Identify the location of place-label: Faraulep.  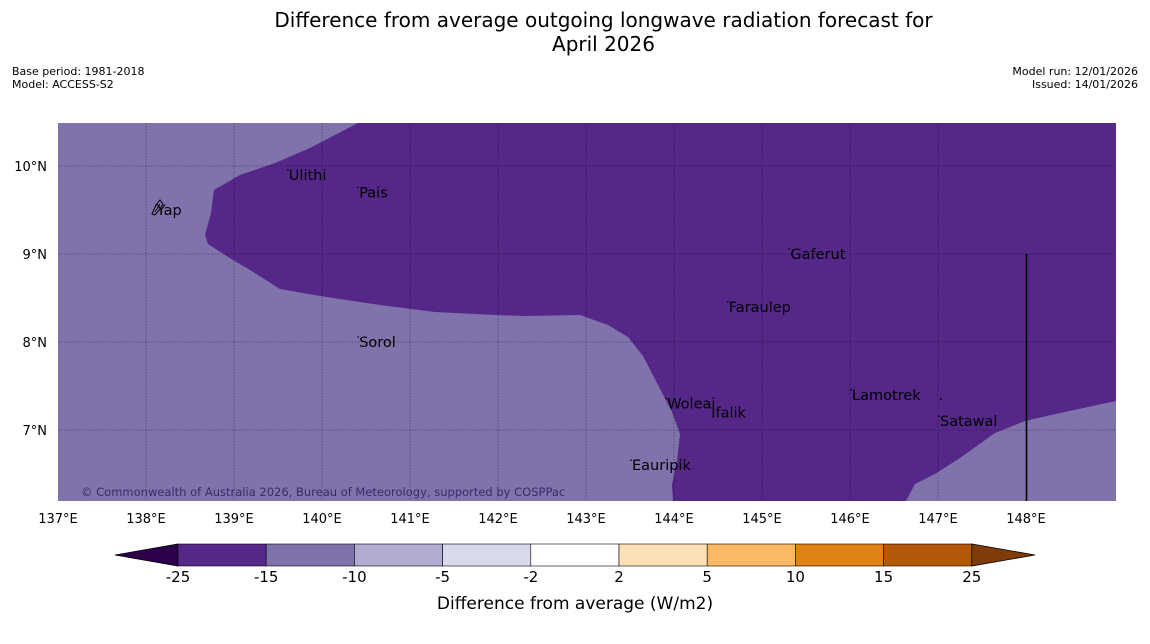
(760, 308).